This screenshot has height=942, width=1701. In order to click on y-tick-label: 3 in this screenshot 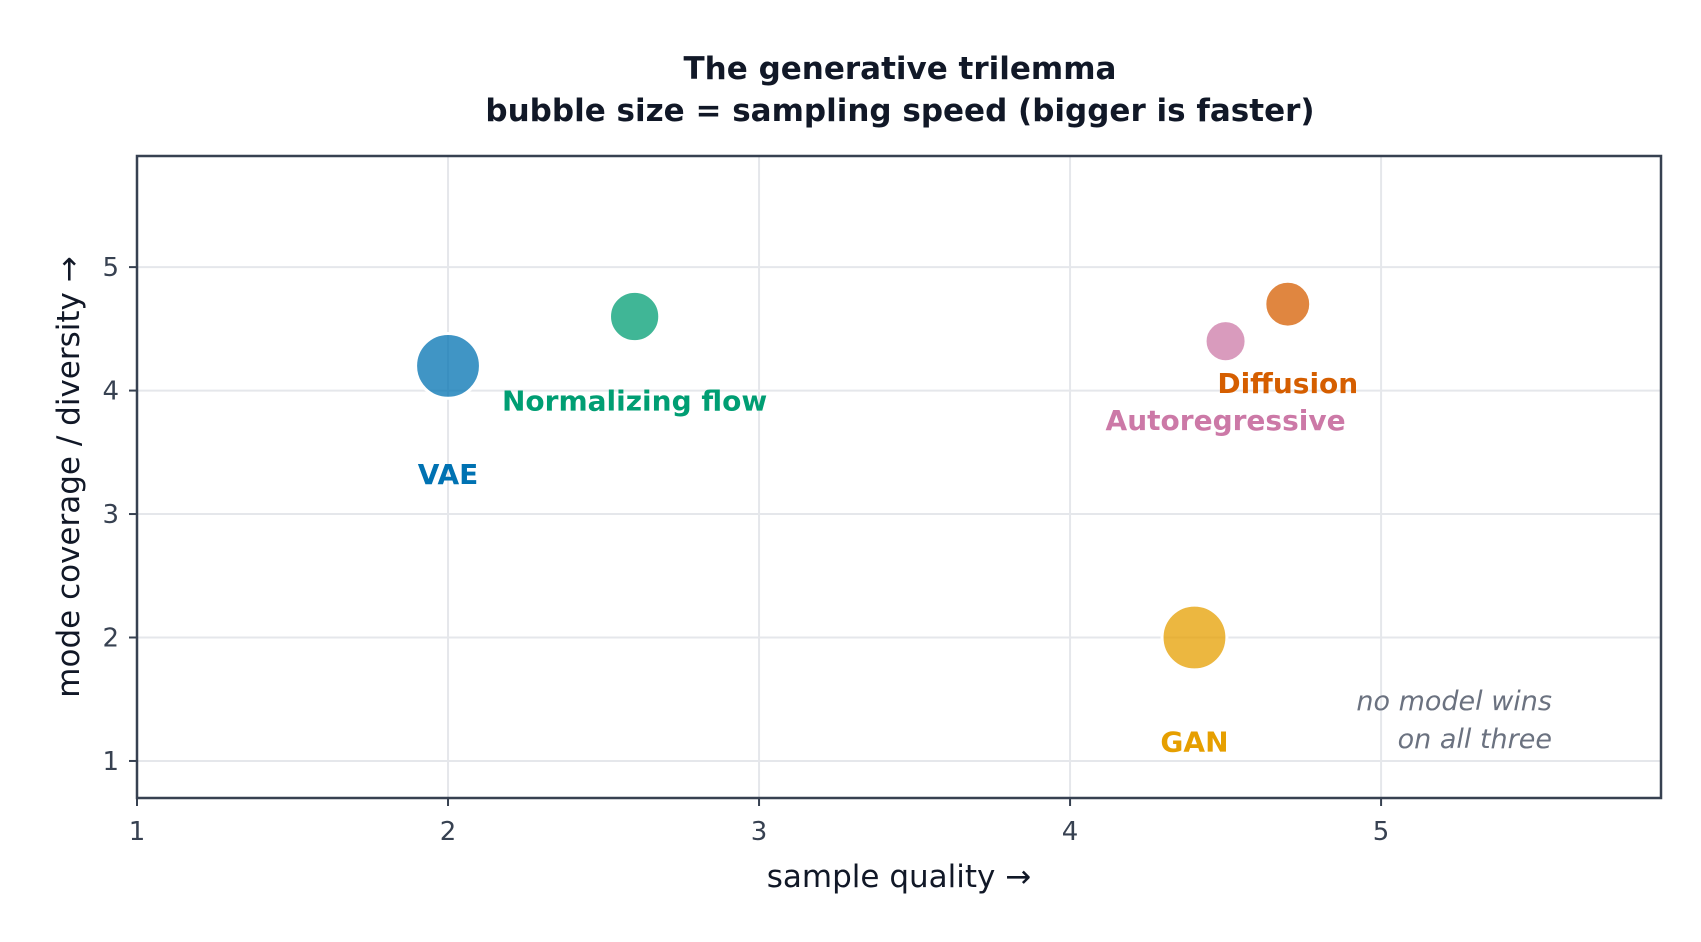, I will do `click(110, 515)`.